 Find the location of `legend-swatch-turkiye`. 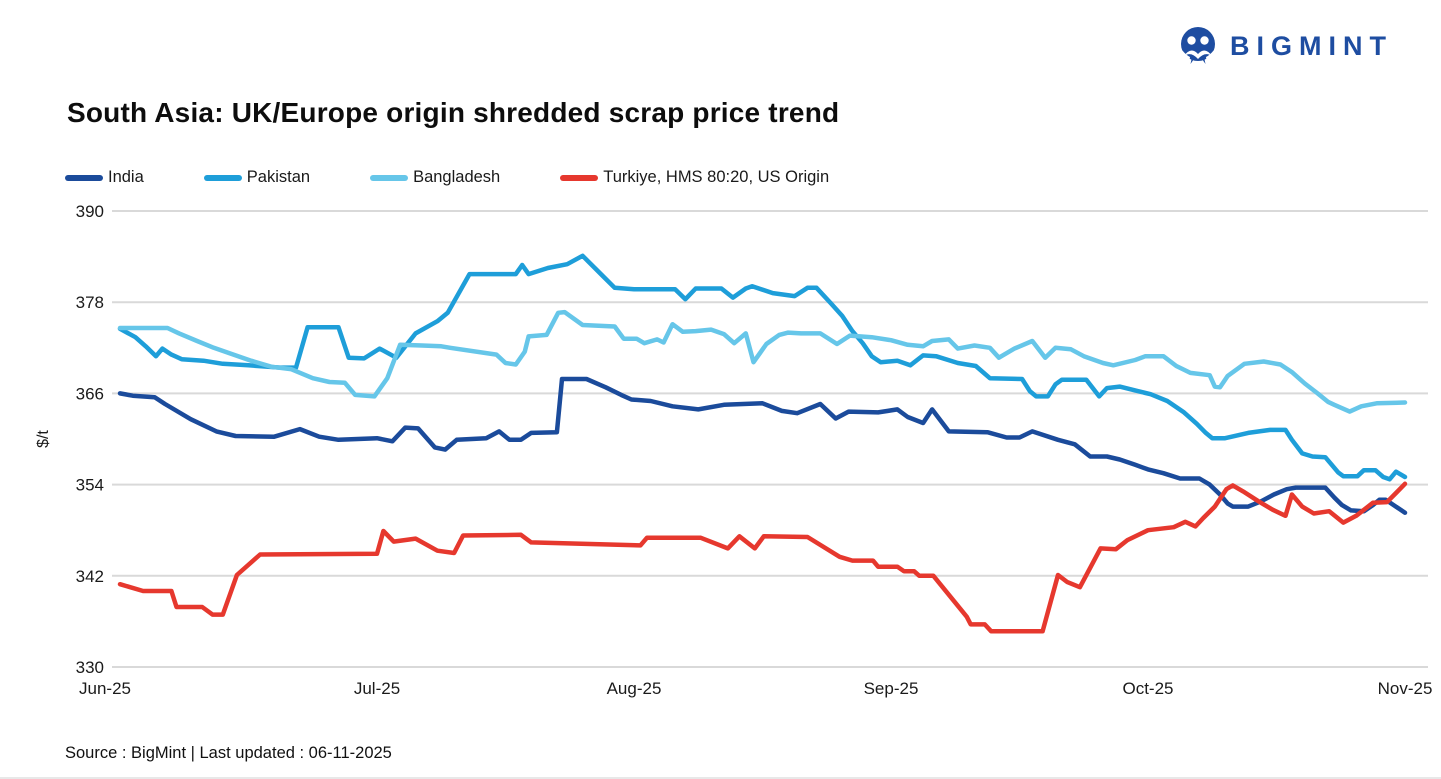

legend-swatch-turkiye is located at coordinates (579, 177).